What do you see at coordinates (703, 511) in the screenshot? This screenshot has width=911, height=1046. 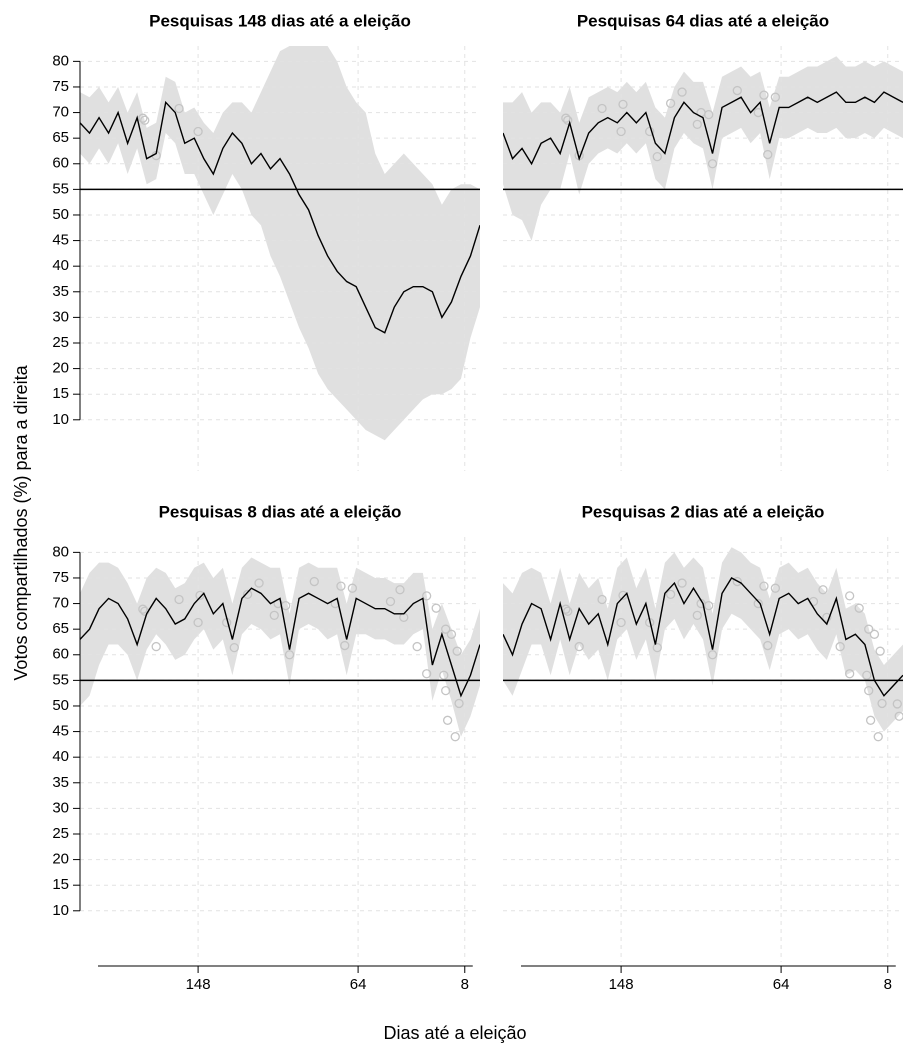 I see `panel-title: Pesquisas 2 dias até a eleição` at bounding box center [703, 511].